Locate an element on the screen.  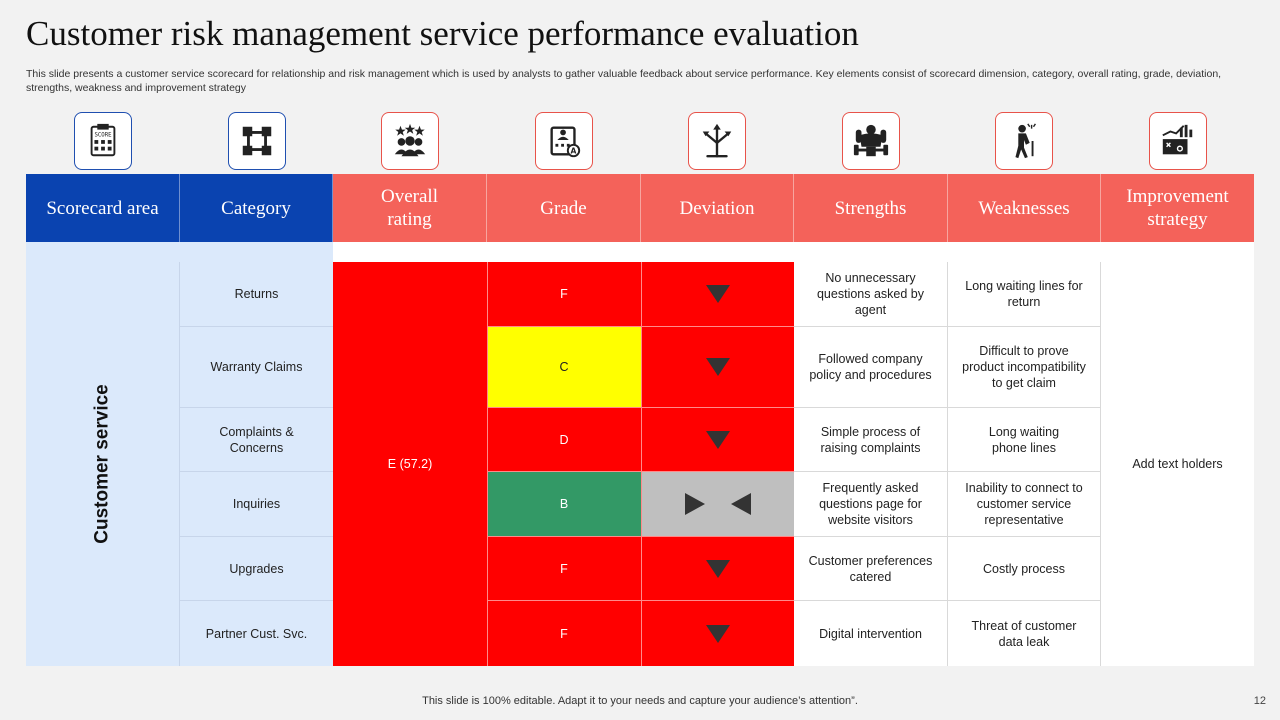
category-cell: Warranty Claims is located at coordinates (256, 367).